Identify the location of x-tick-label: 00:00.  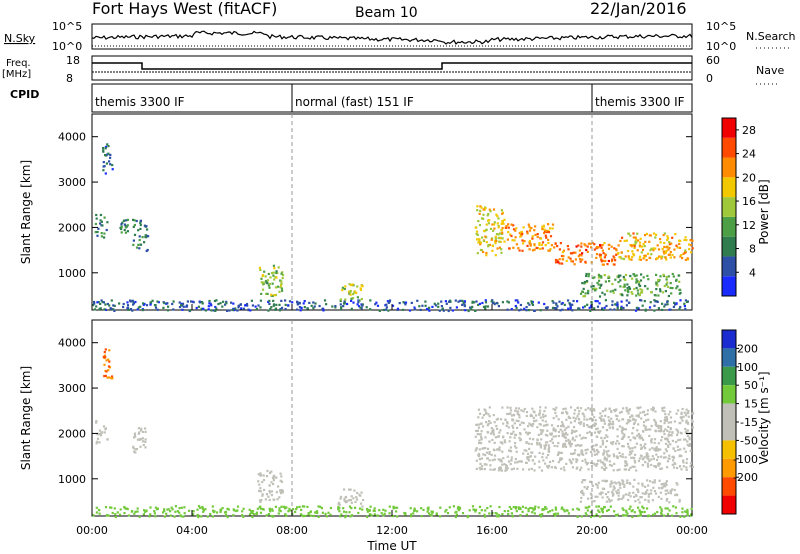
(692, 530).